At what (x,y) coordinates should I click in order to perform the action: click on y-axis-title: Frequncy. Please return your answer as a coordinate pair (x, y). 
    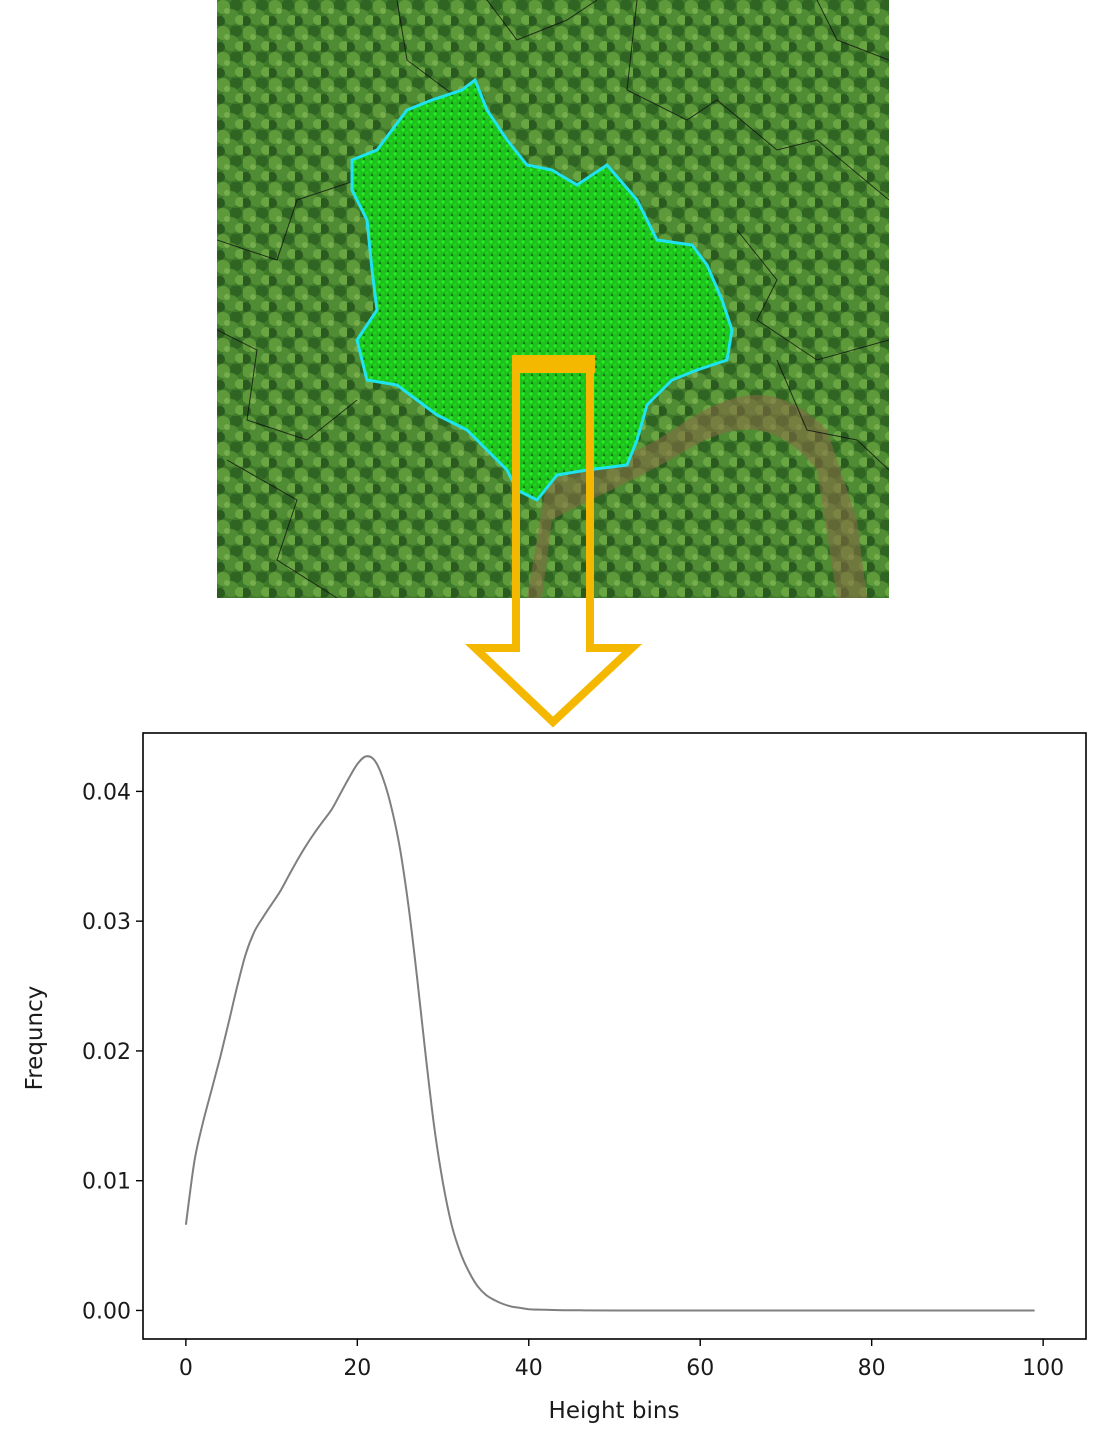
    Looking at the image, I should click on (35, 1038).